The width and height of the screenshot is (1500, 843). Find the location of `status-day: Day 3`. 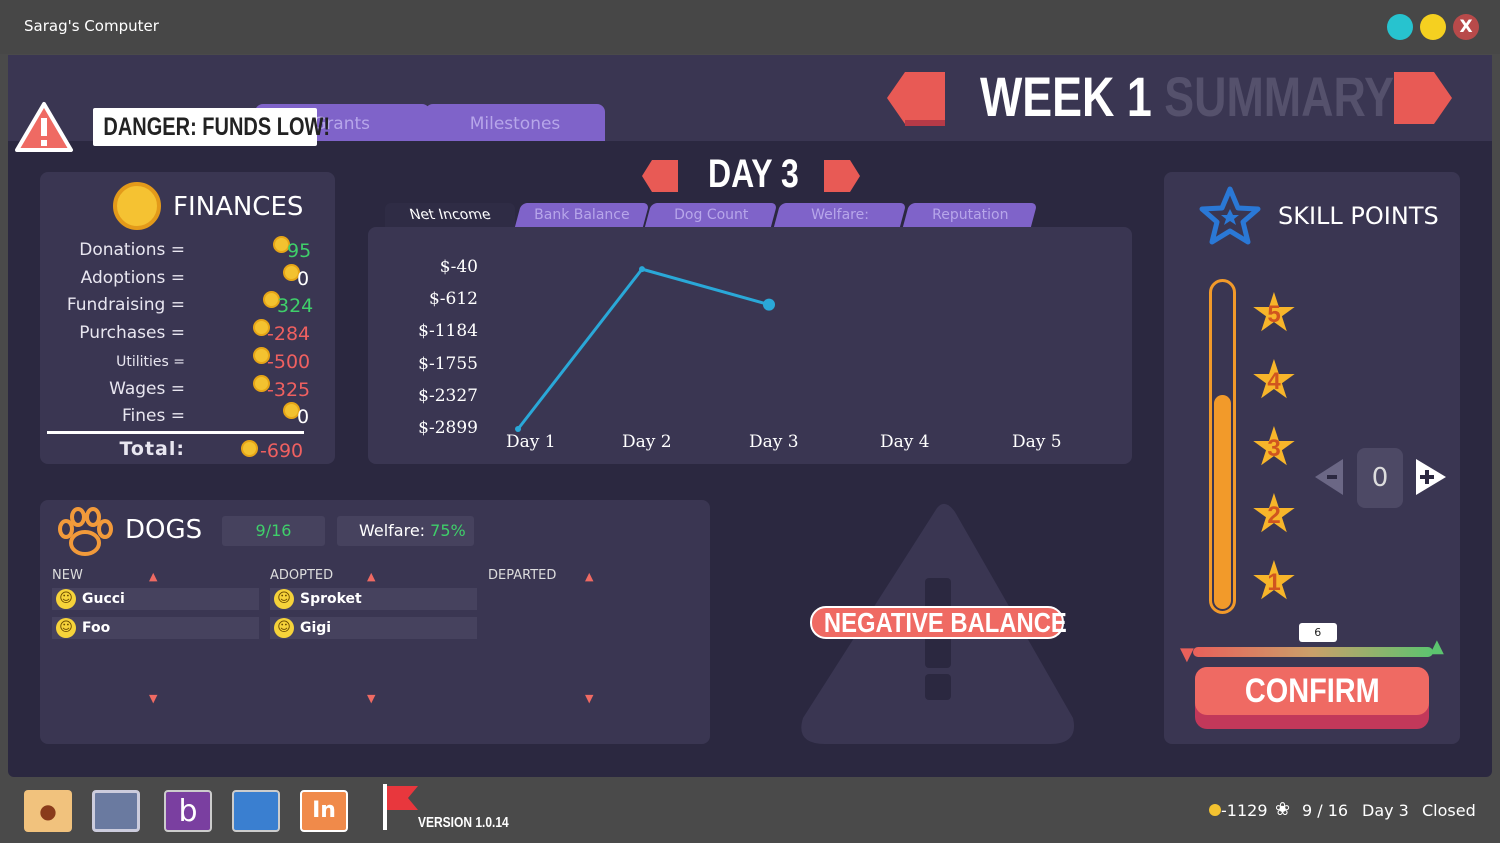

status-day: Day 3 is located at coordinates (1385, 810).